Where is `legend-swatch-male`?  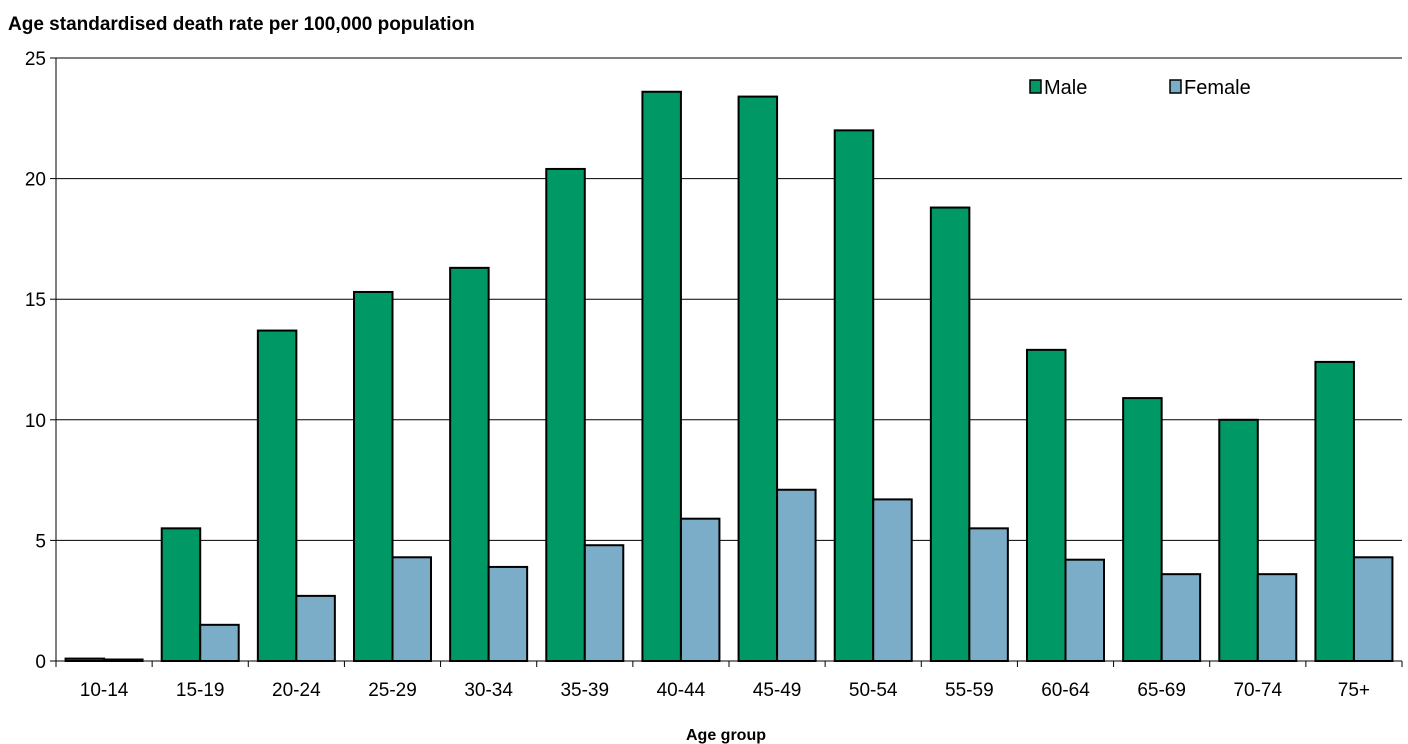 legend-swatch-male is located at coordinates (1035, 86).